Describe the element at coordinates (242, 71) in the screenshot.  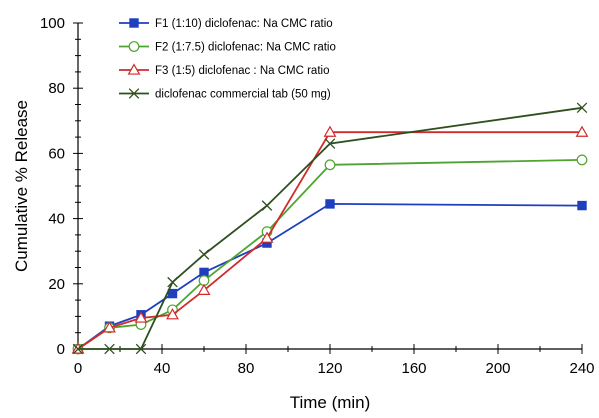
I see `legend-label: F3 (1:5) diclofenac : Na CMC ratio` at that location.